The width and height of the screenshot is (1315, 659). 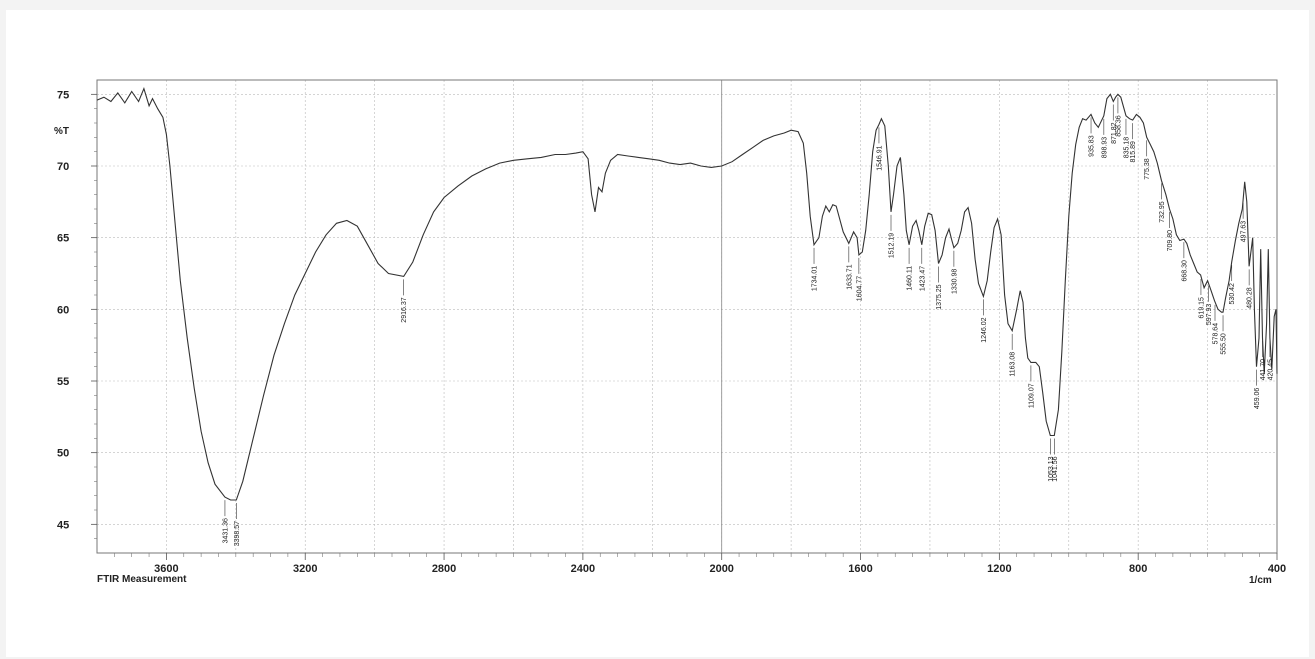 What do you see at coordinates (1250, 298) in the screenshot?
I see `peak-label: 480.28` at bounding box center [1250, 298].